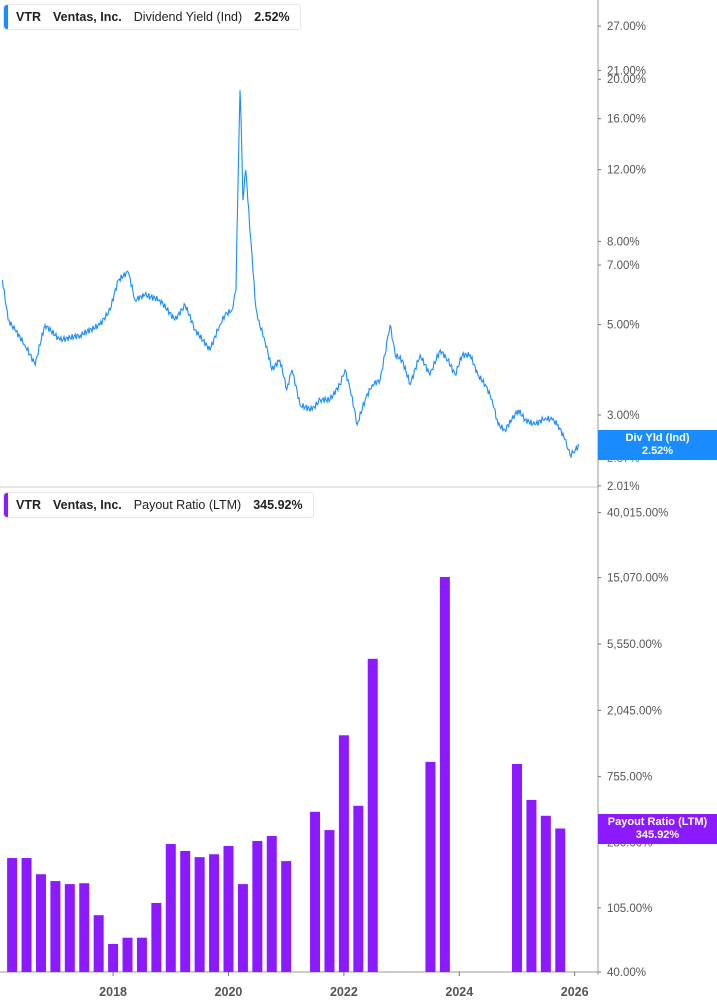  What do you see at coordinates (623, 416) in the screenshot?
I see `y-tick-label: 3.00%` at bounding box center [623, 416].